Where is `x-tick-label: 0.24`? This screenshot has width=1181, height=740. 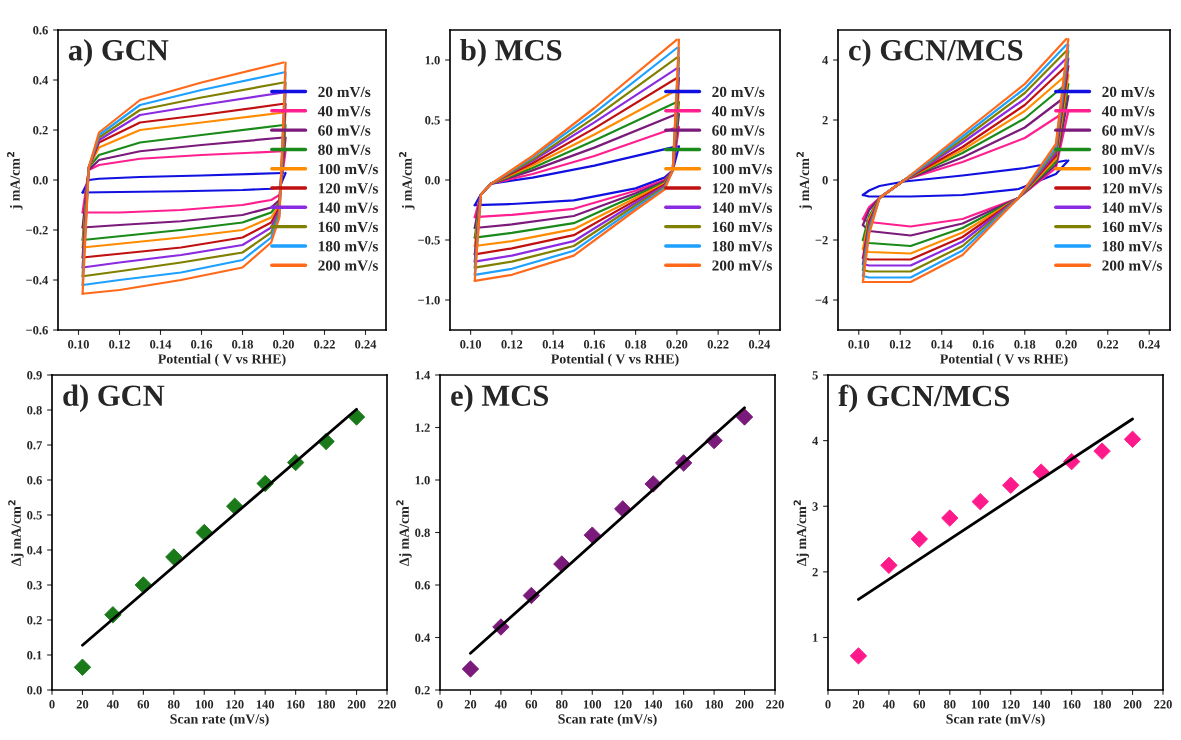 x-tick-label: 0.24 is located at coordinates (1149, 344).